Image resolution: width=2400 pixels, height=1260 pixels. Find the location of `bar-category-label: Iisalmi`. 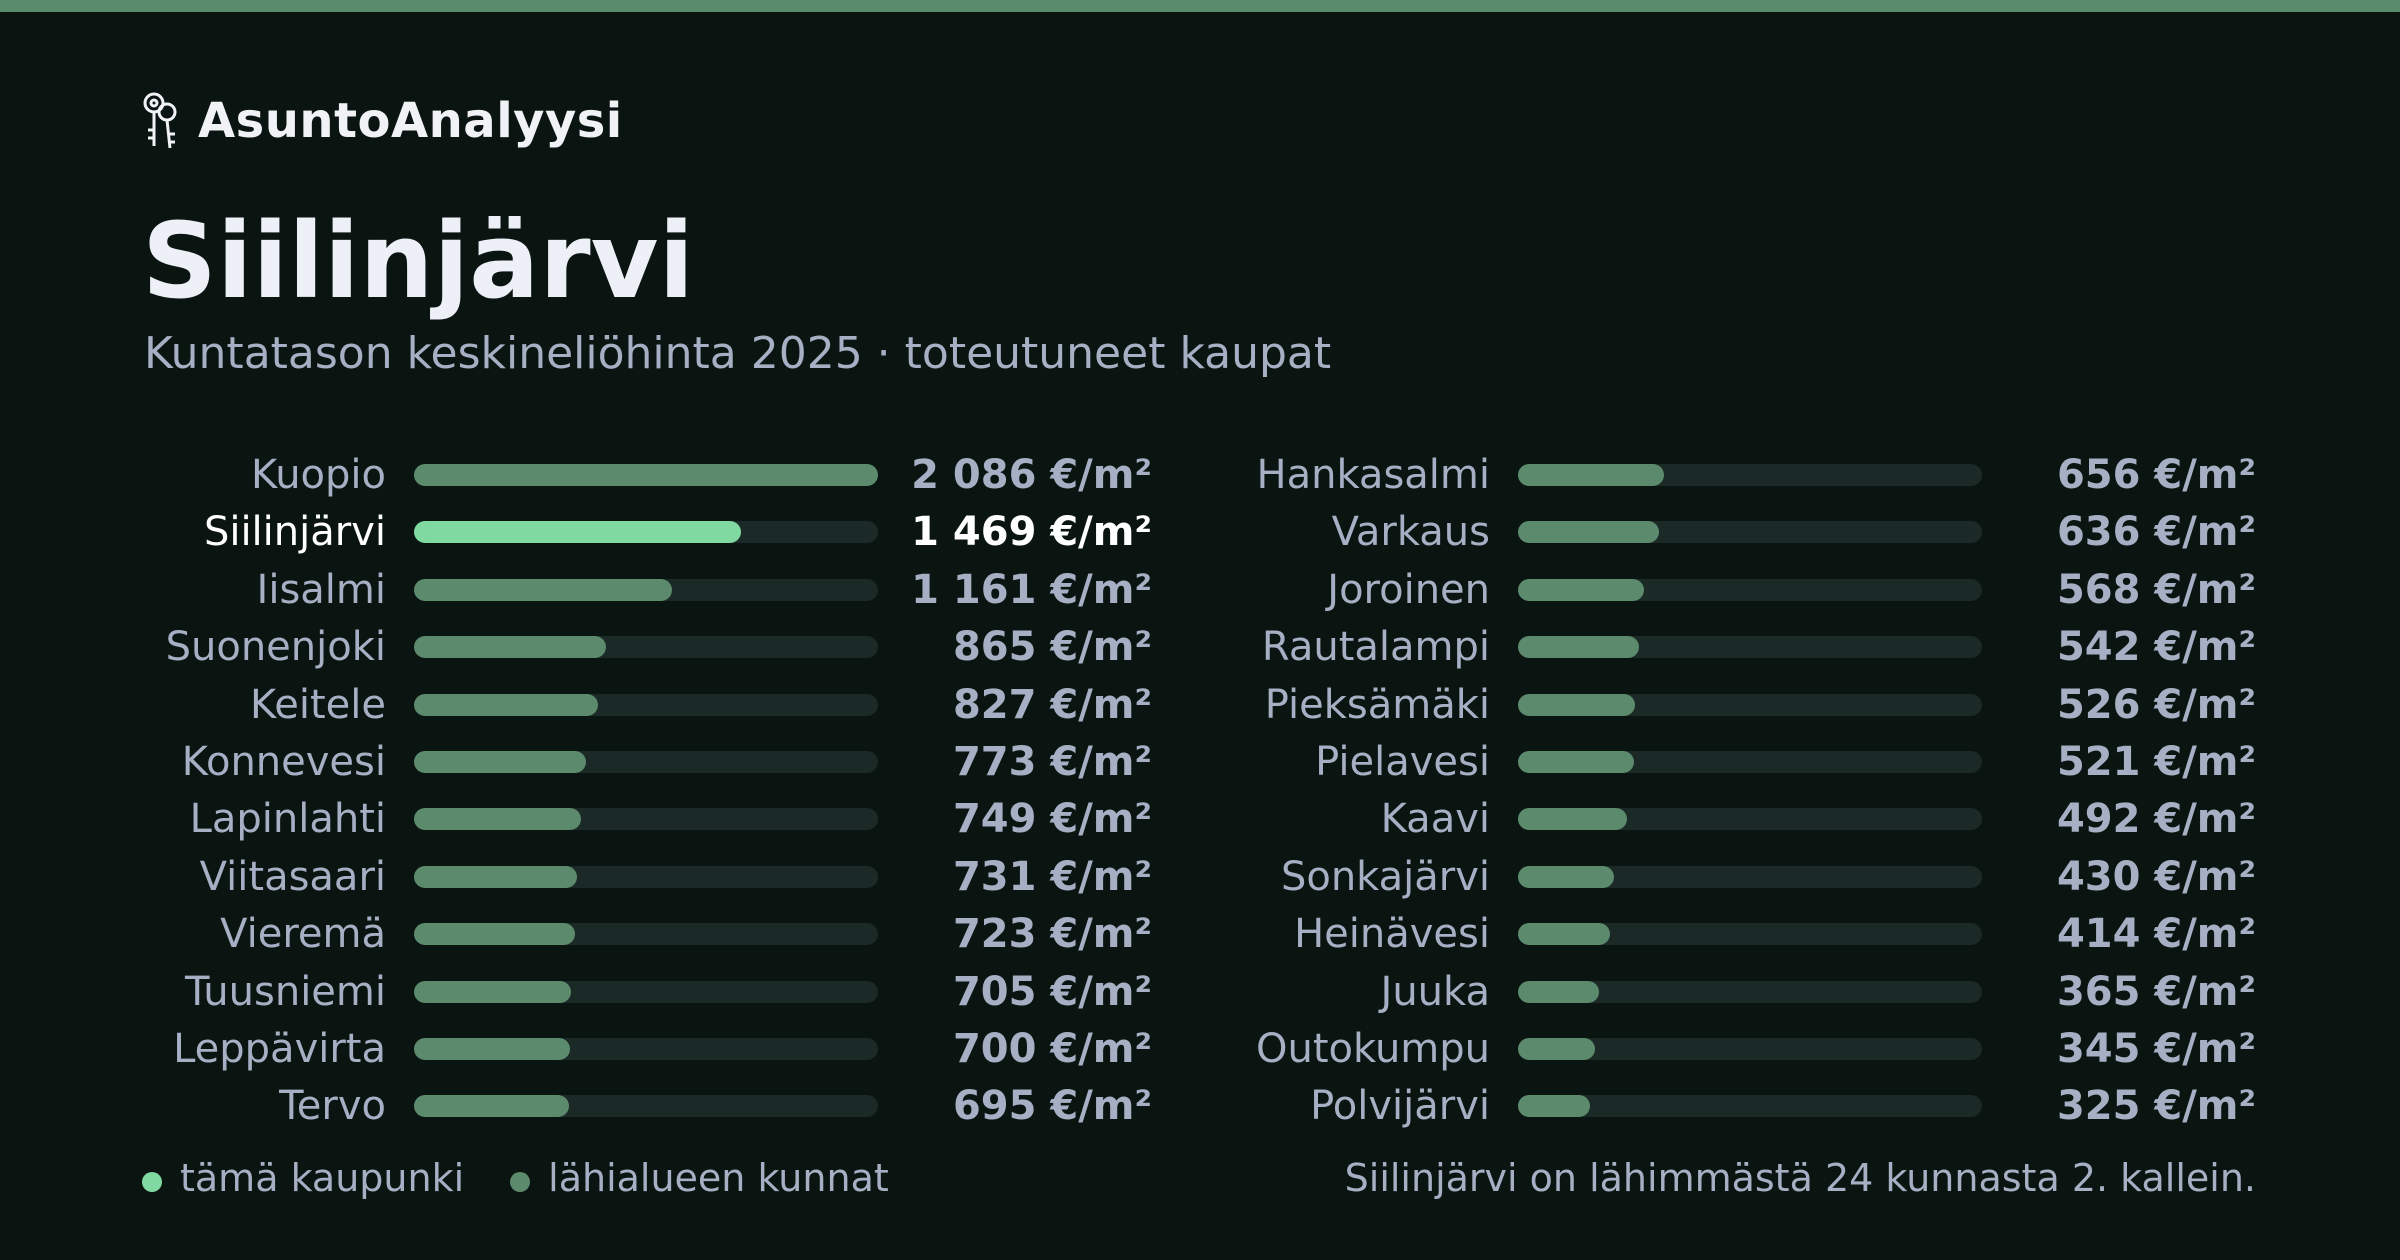

bar-category-label: Iisalmi is located at coordinates (321, 590).